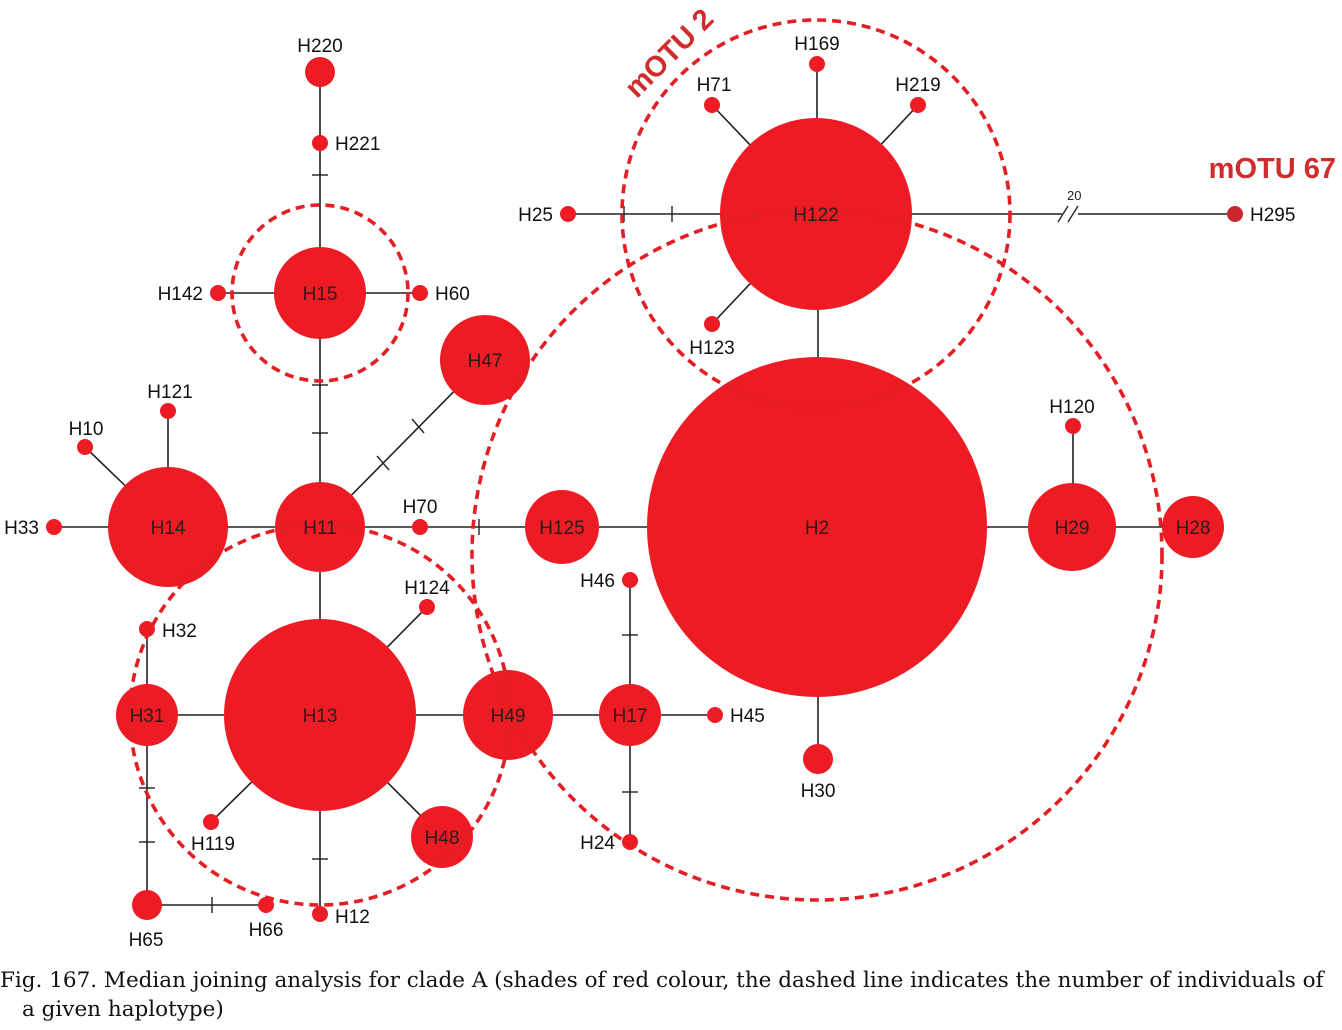 The height and width of the screenshot is (1030, 1342). Describe the element at coordinates (597, 581) in the screenshot. I see `label-h46: H46` at that location.